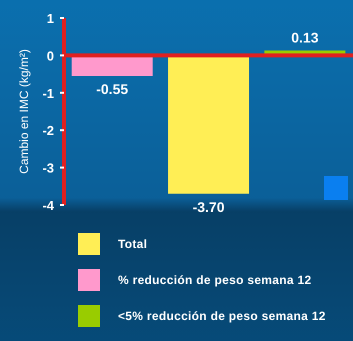  I want to click on y-tick-label: 1, so click(50, 18).